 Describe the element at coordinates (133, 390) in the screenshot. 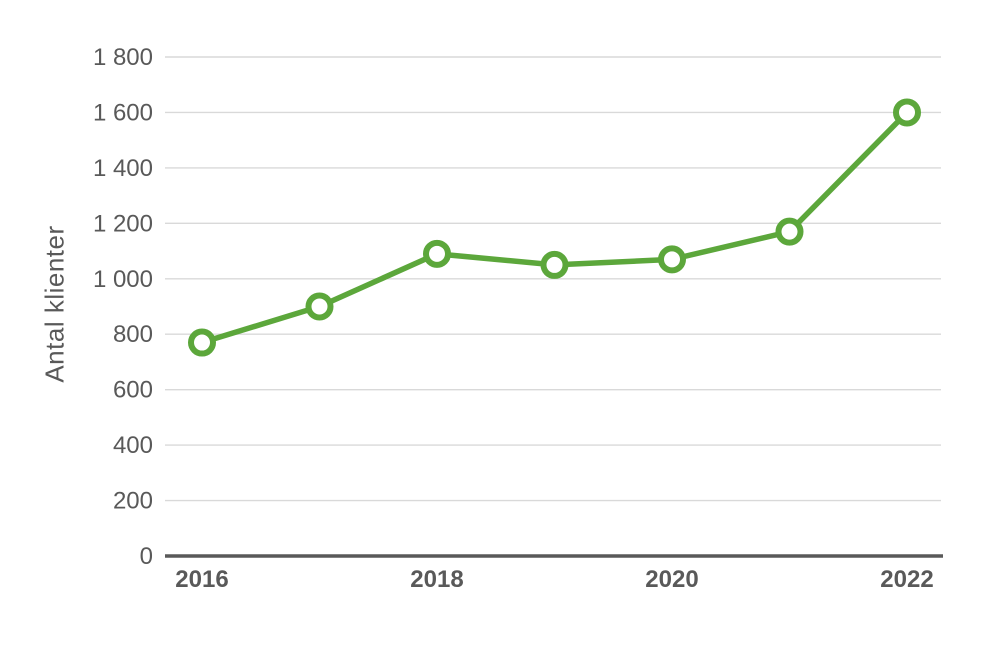

I see `y-tick-label: 600` at that location.